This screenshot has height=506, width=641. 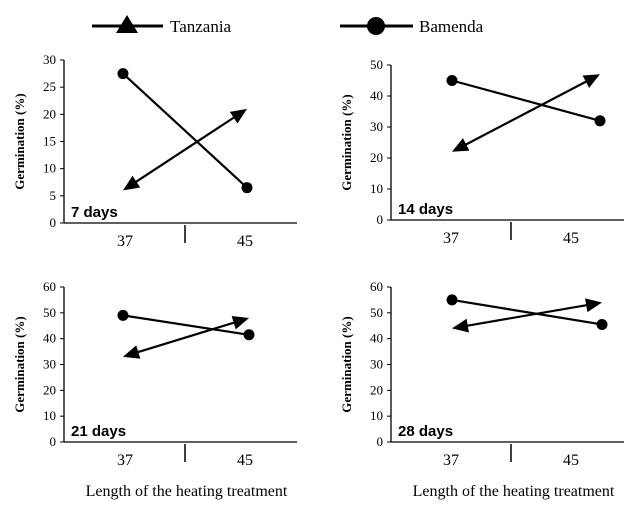 I want to click on legend-item-tanzania: Tanzania, so click(x=162, y=25).